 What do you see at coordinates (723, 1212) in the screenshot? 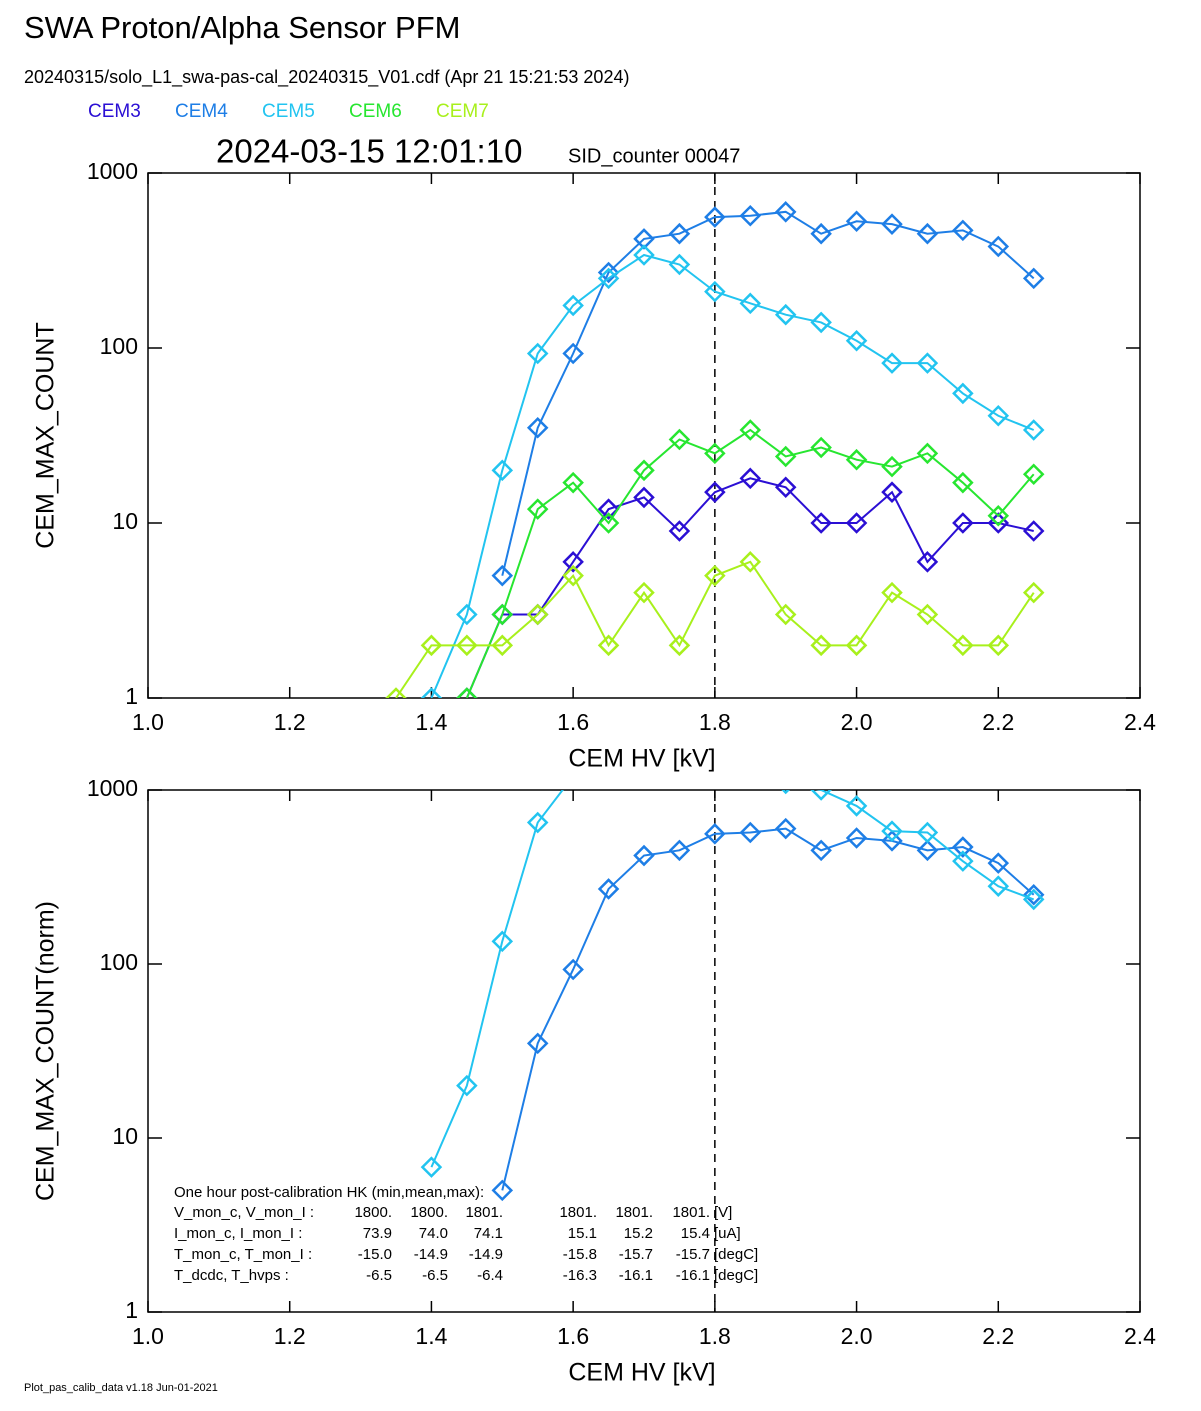
I see `hk-cell: [V]` at bounding box center [723, 1212].